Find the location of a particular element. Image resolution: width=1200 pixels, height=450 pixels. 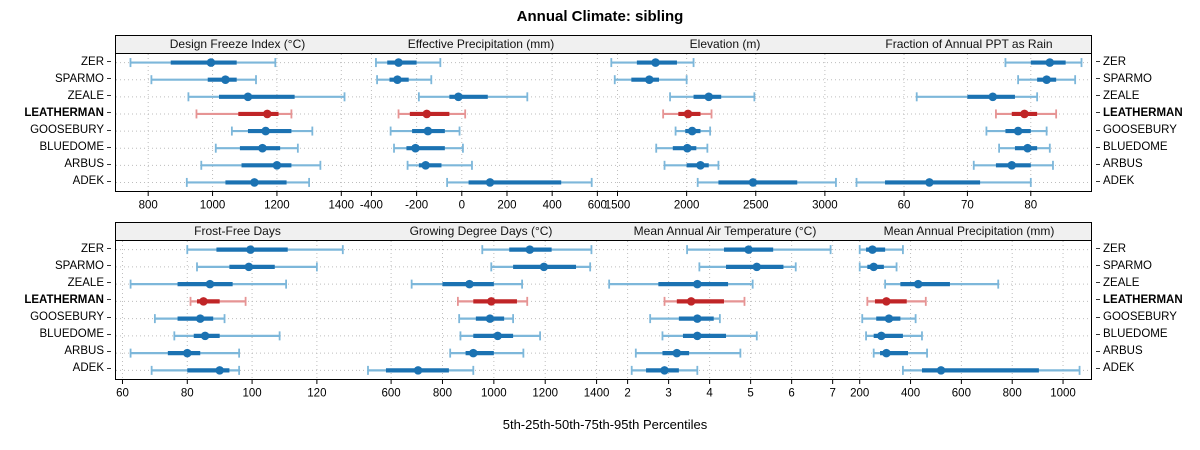

x-axis-tick-label: 80 is located at coordinates (1030, 206).